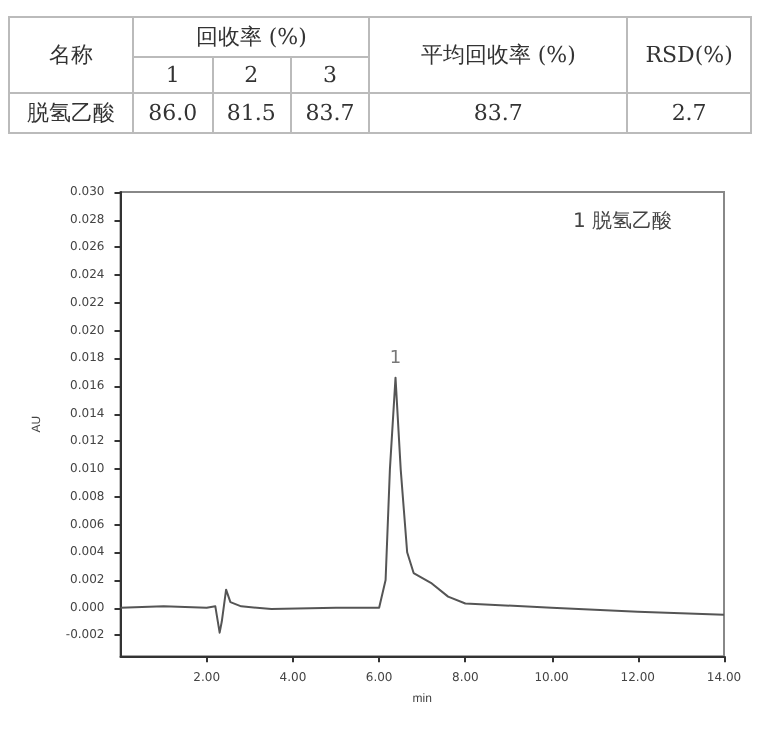 This screenshot has width=768, height=750. I want to click on text: 平均回收率 (%), so click(498, 55).